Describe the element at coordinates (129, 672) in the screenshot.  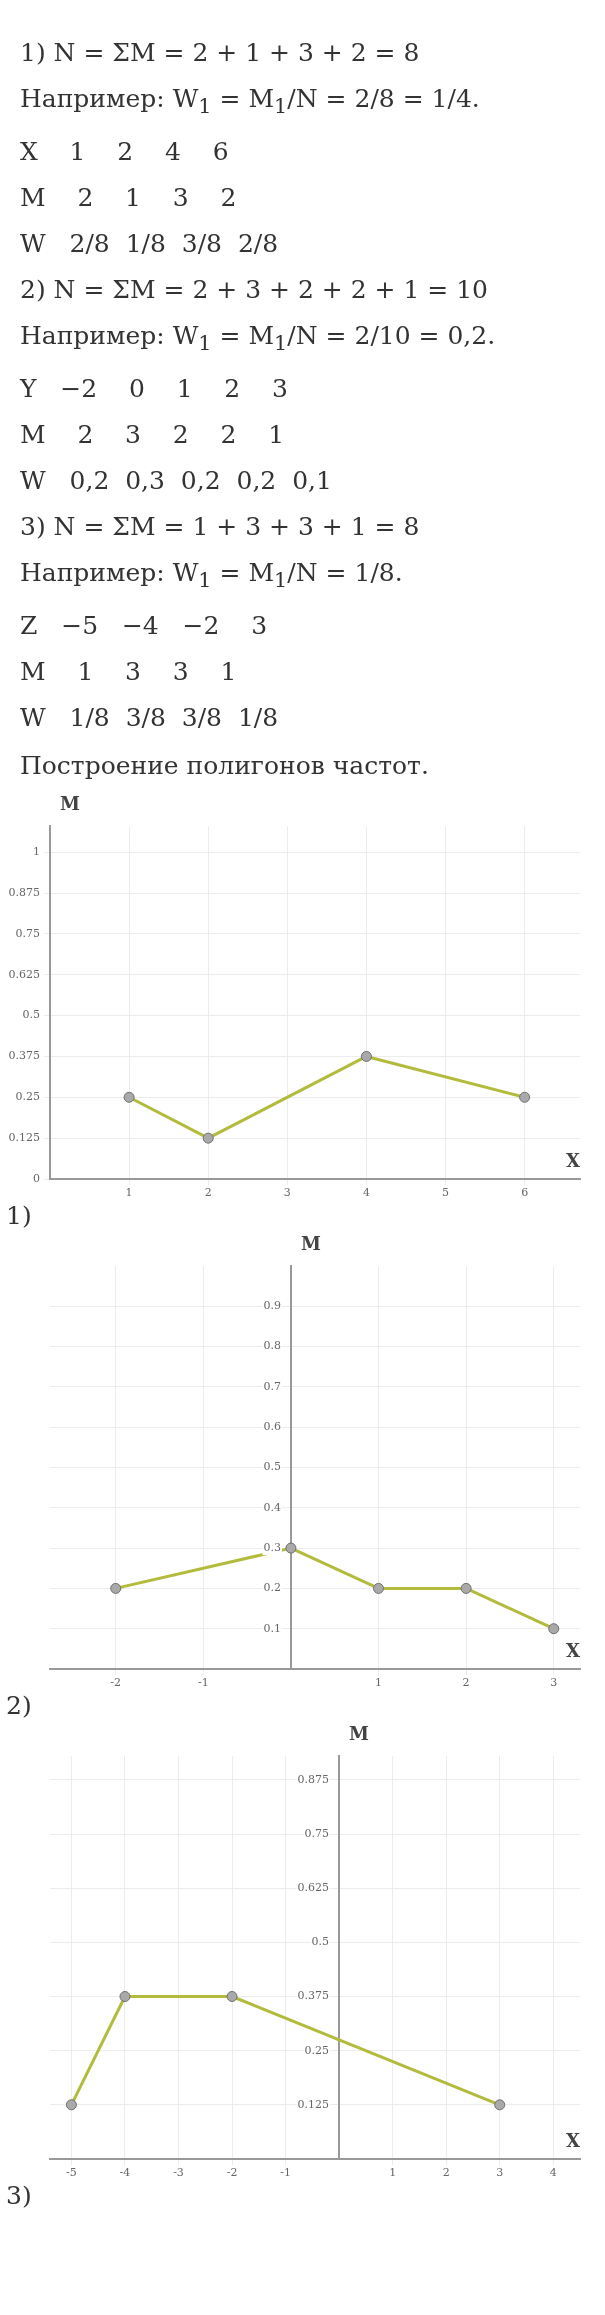
I see `text: M 1 3 3 1` at that location.